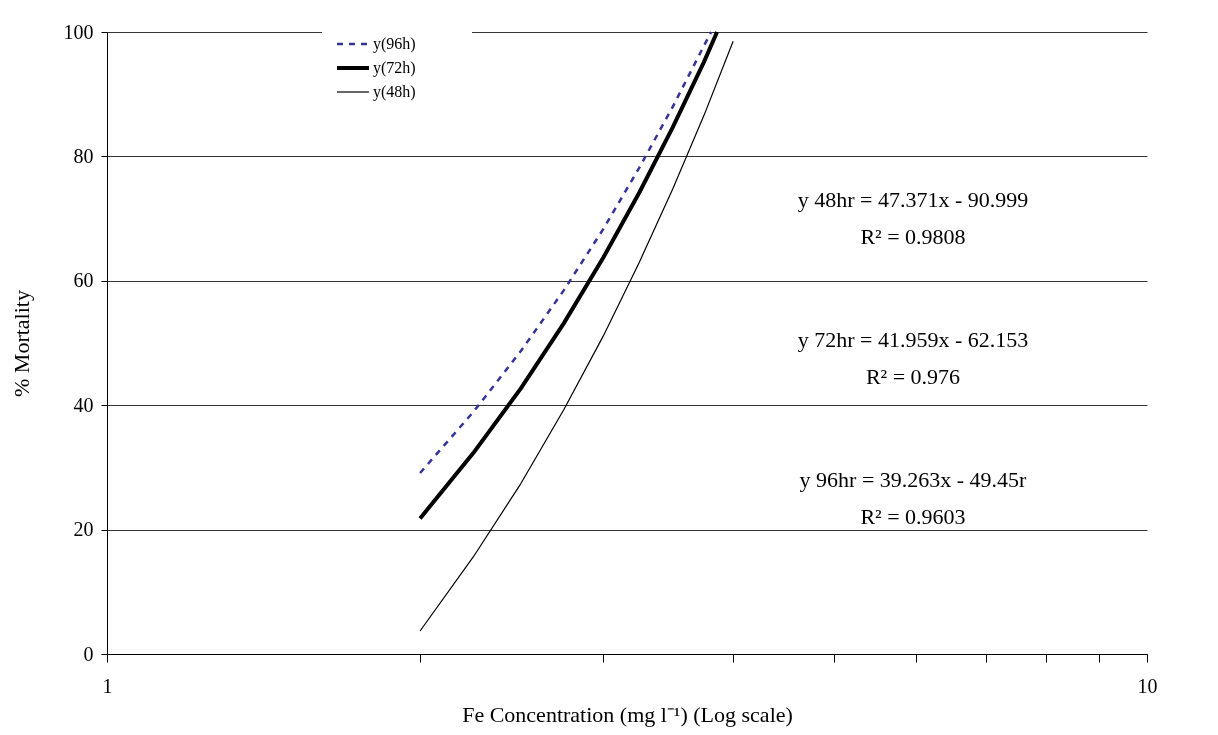  Describe the element at coordinates (913, 339) in the screenshot. I see `annotation: y 72hr = 41.959x - 62.153` at that location.